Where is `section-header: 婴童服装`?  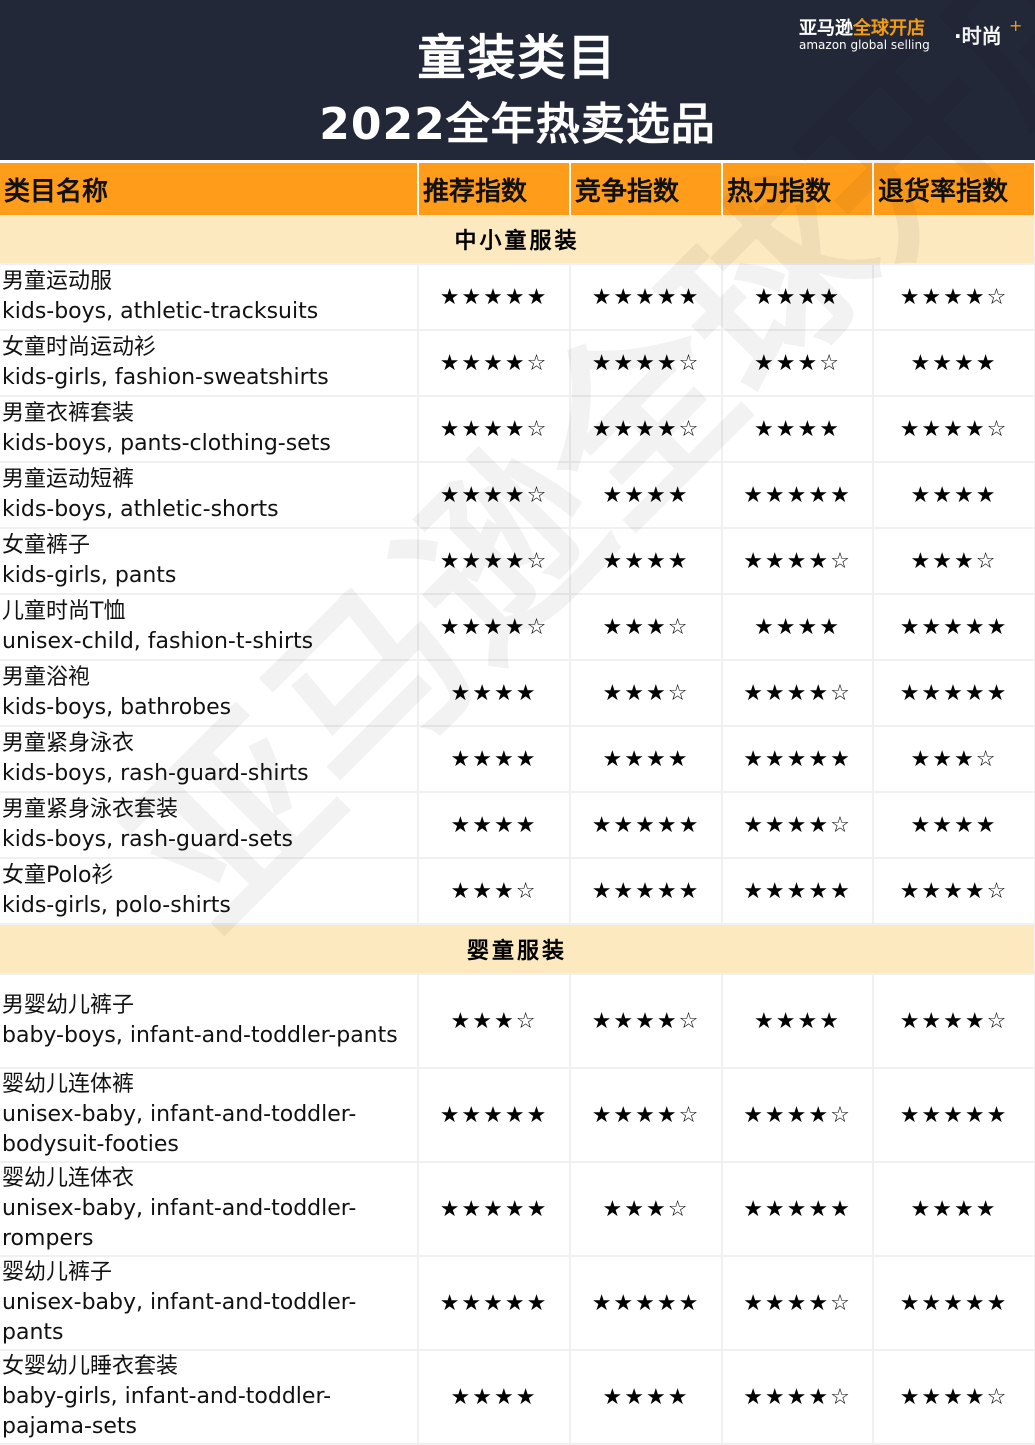 section-header: 婴童服装 is located at coordinates (517, 949).